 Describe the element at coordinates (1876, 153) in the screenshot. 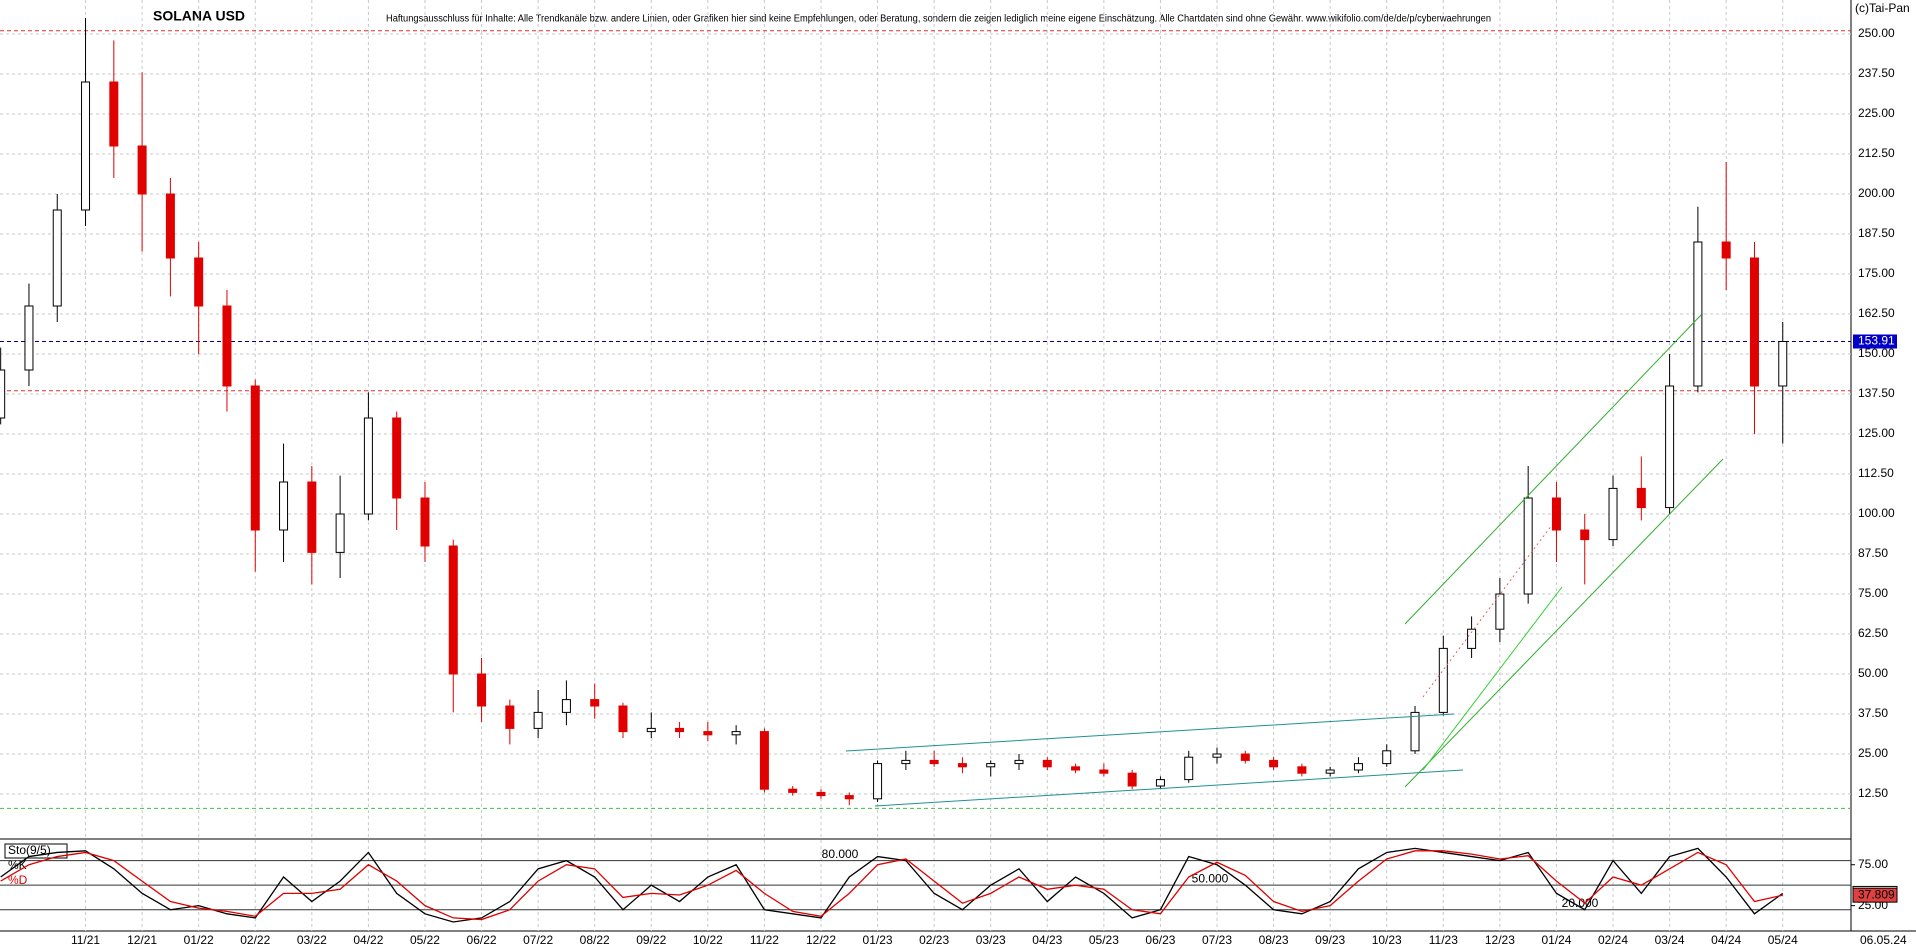

I see `y-tick-label: 212.50` at that location.